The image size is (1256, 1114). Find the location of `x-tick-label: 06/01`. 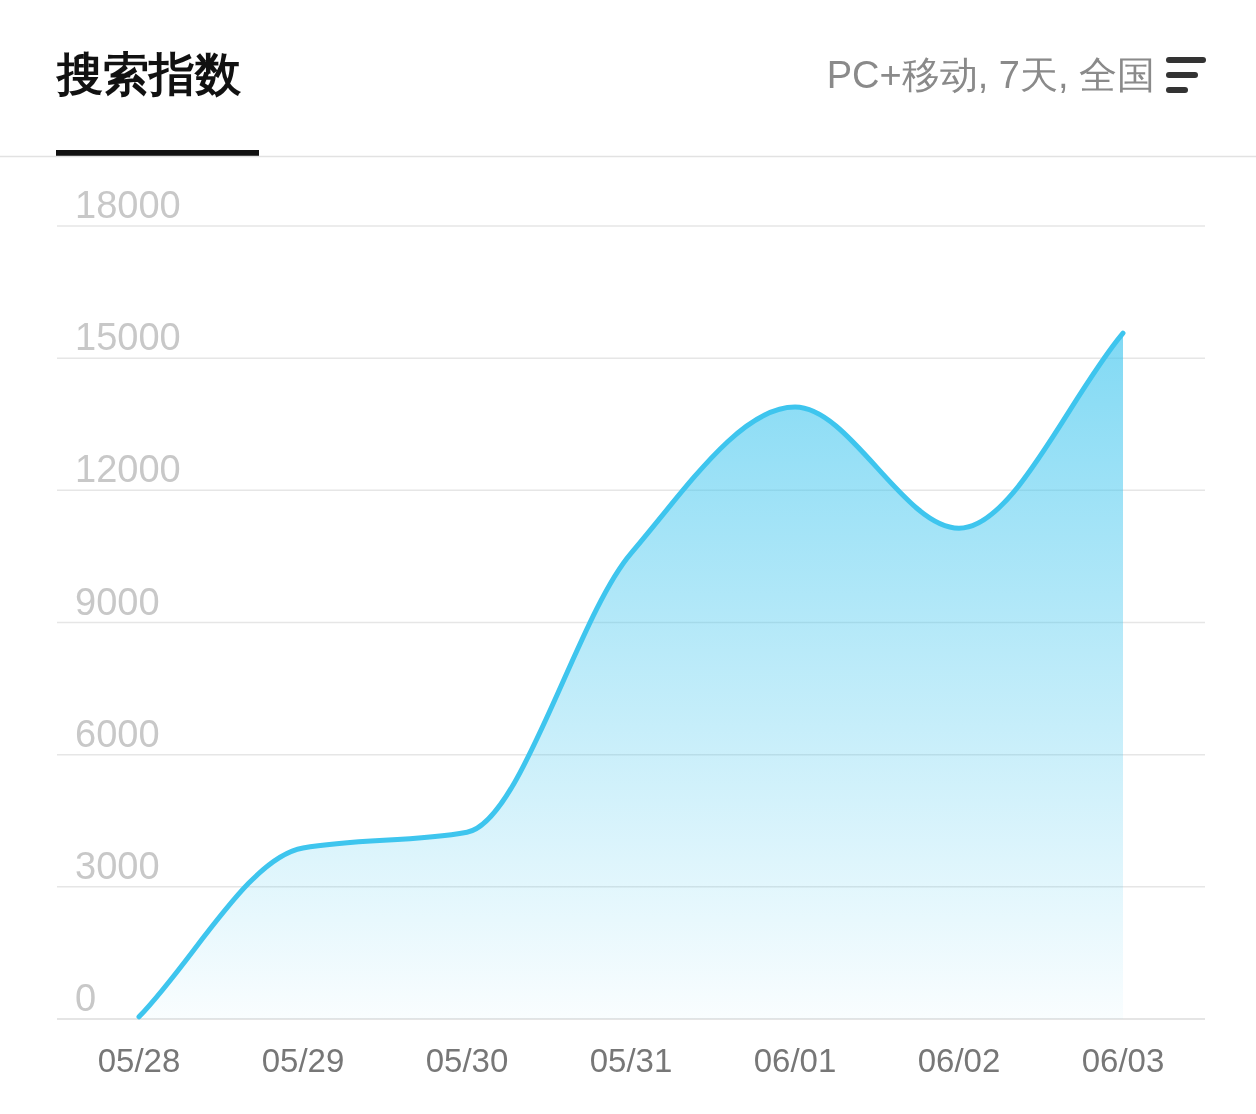

x-tick-label: 06/01 is located at coordinates (795, 1060).